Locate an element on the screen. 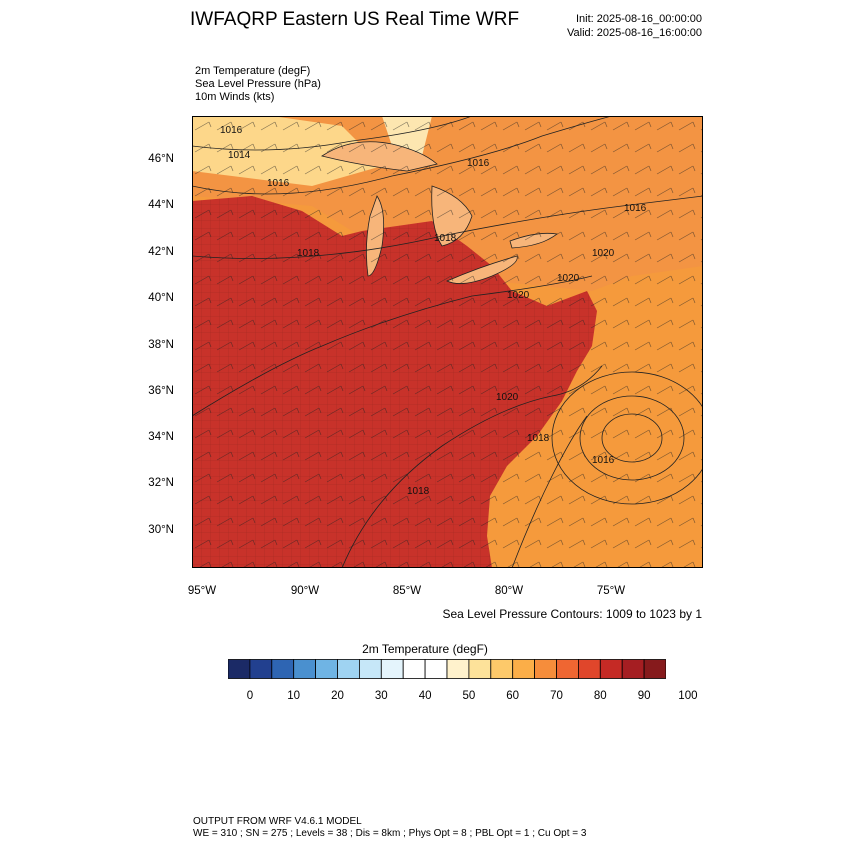  model-footer: OUTPUT FROM WRF V4.6.1 MODEL is located at coordinates (277, 821).